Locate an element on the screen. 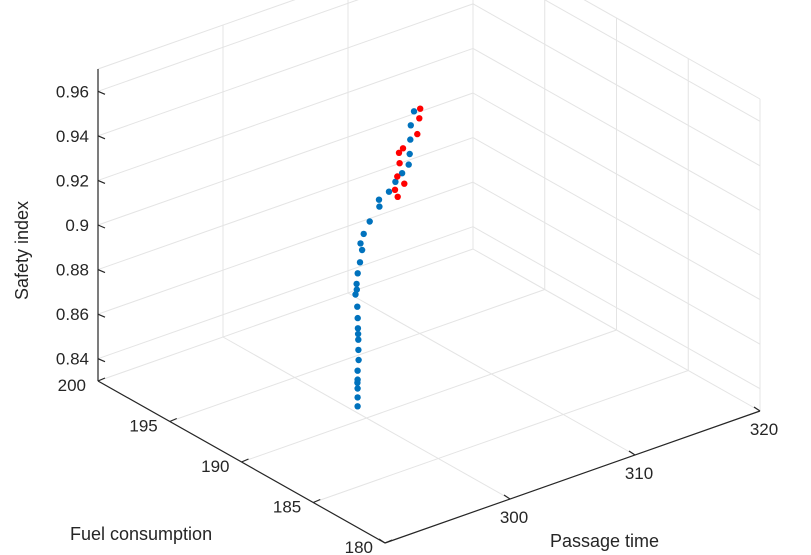 The image size is (811, 555). y-axis-label: Fuel consumption is located at coordinates (141, 534).